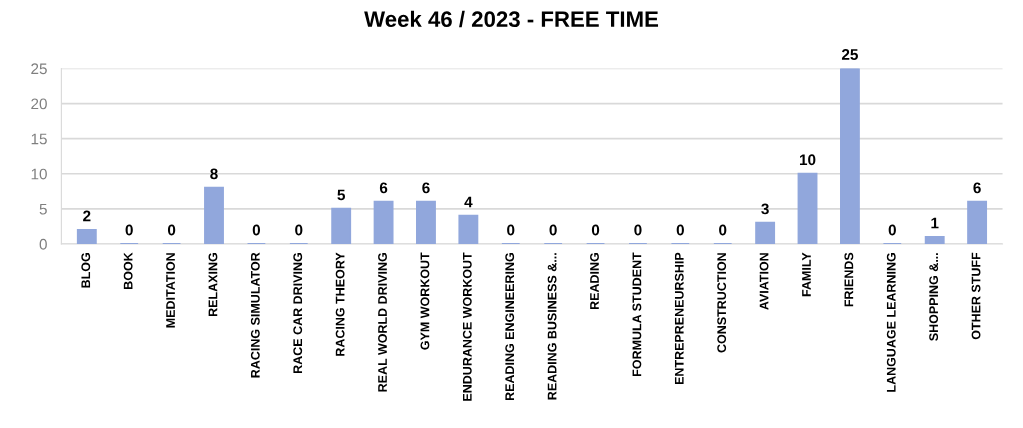 Image resolution: width=1023 pixels, height=428 pixels. I want to click on y-tick-label: 10, so click(39, 174).